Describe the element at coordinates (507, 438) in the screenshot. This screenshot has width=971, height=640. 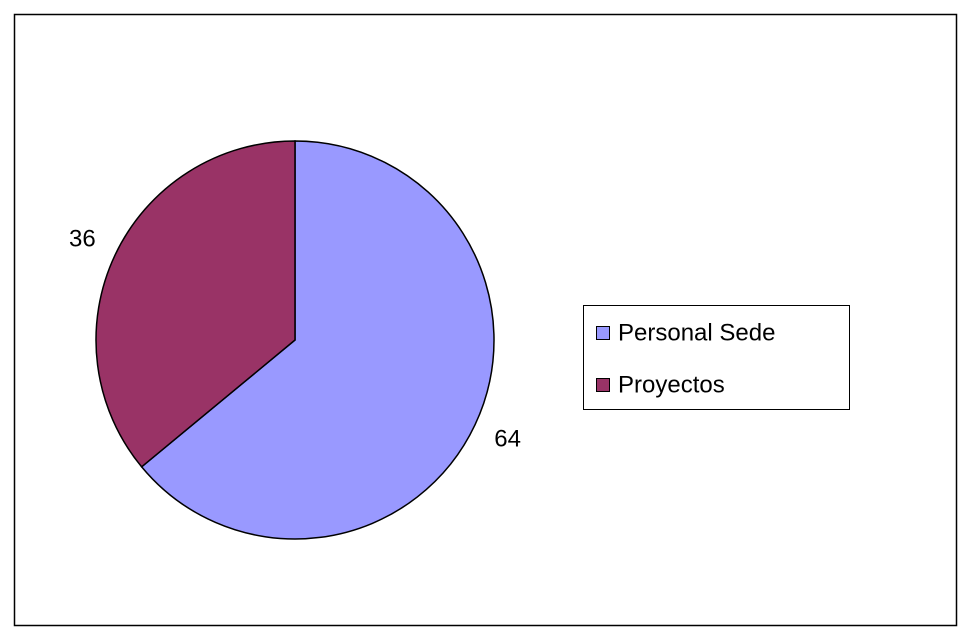
I see `data-label: 64` at that location.